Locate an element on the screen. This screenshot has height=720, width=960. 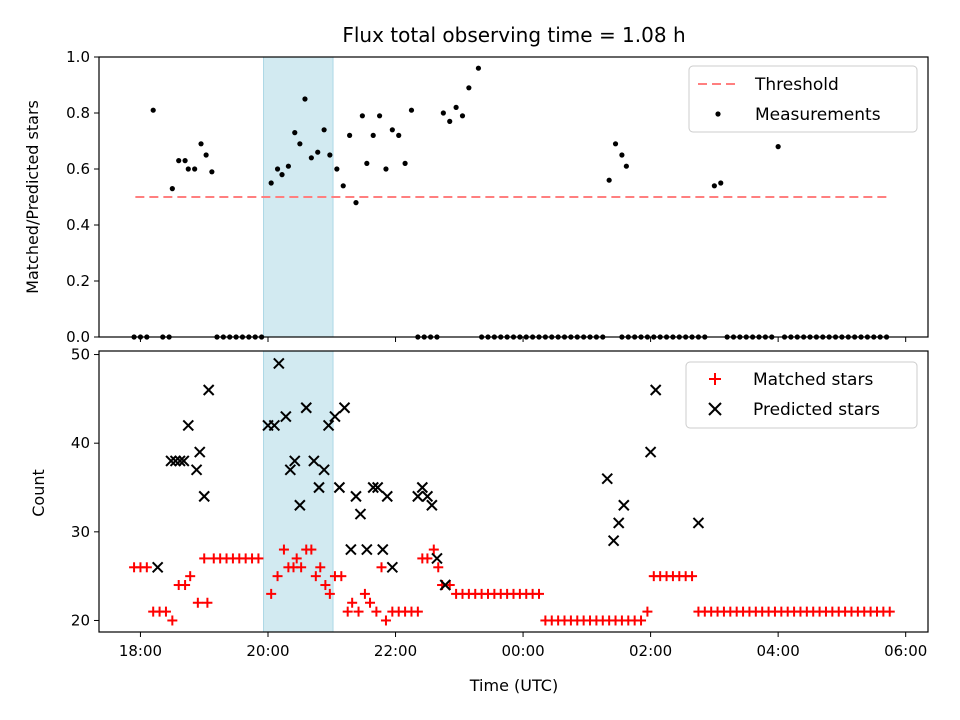
bottom-legend: Matched stars Predicted stars is located at coordinates (801, 395).